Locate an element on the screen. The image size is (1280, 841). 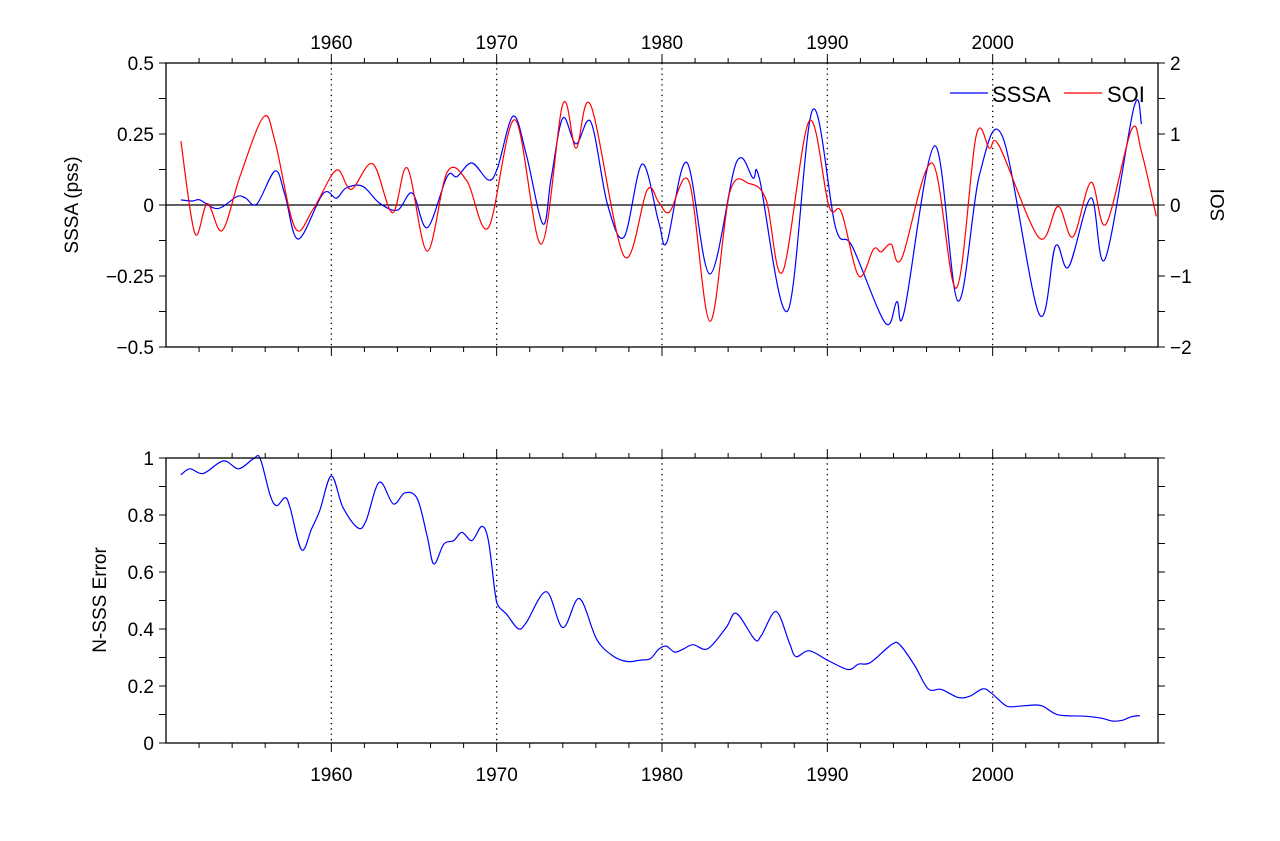
legend-label-soi: SOI is located at coordinates (1126, 94).